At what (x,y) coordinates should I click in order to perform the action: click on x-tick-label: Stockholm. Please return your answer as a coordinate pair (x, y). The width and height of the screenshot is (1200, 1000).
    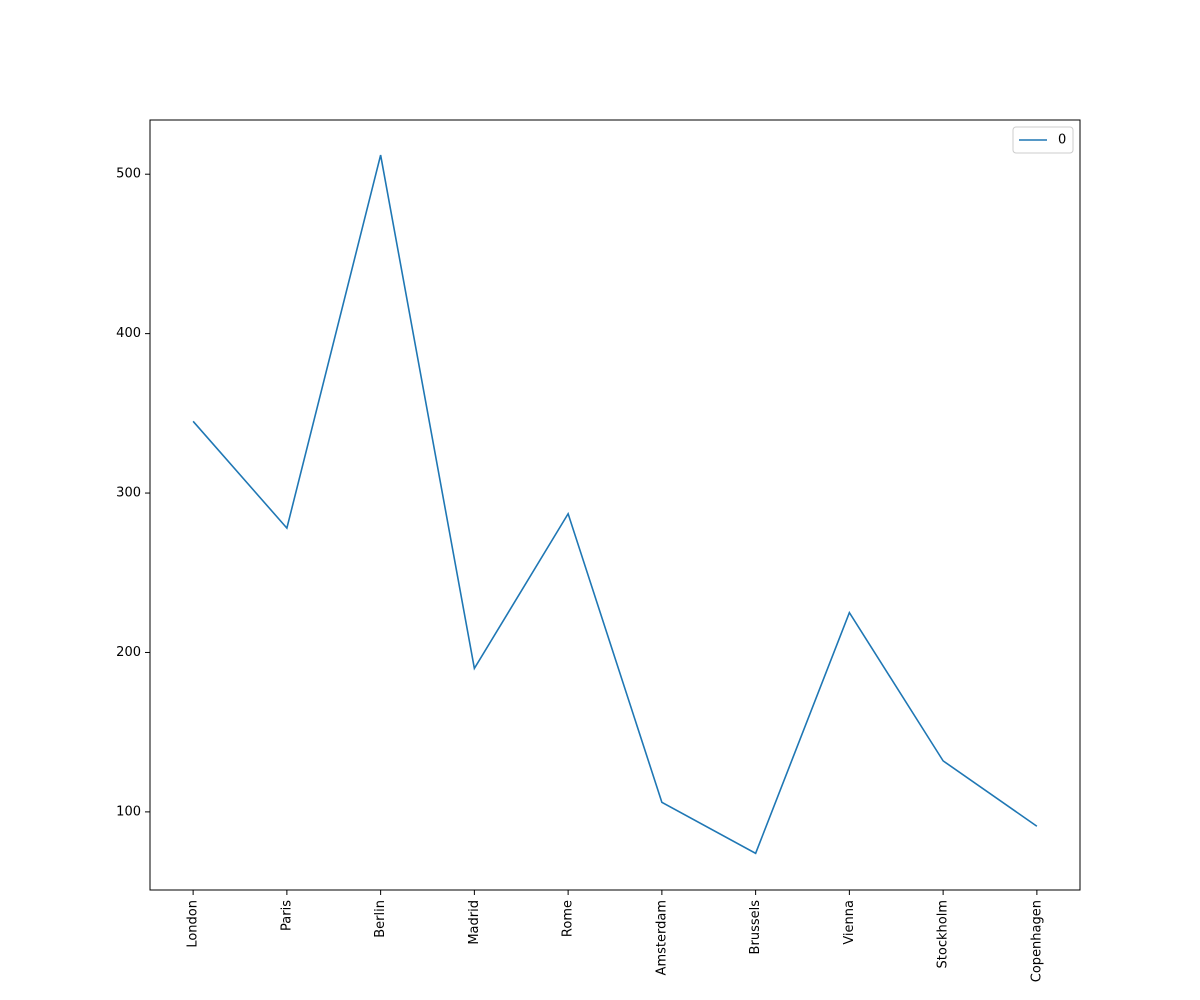
    Looking at the image, I should click on (943, 934).